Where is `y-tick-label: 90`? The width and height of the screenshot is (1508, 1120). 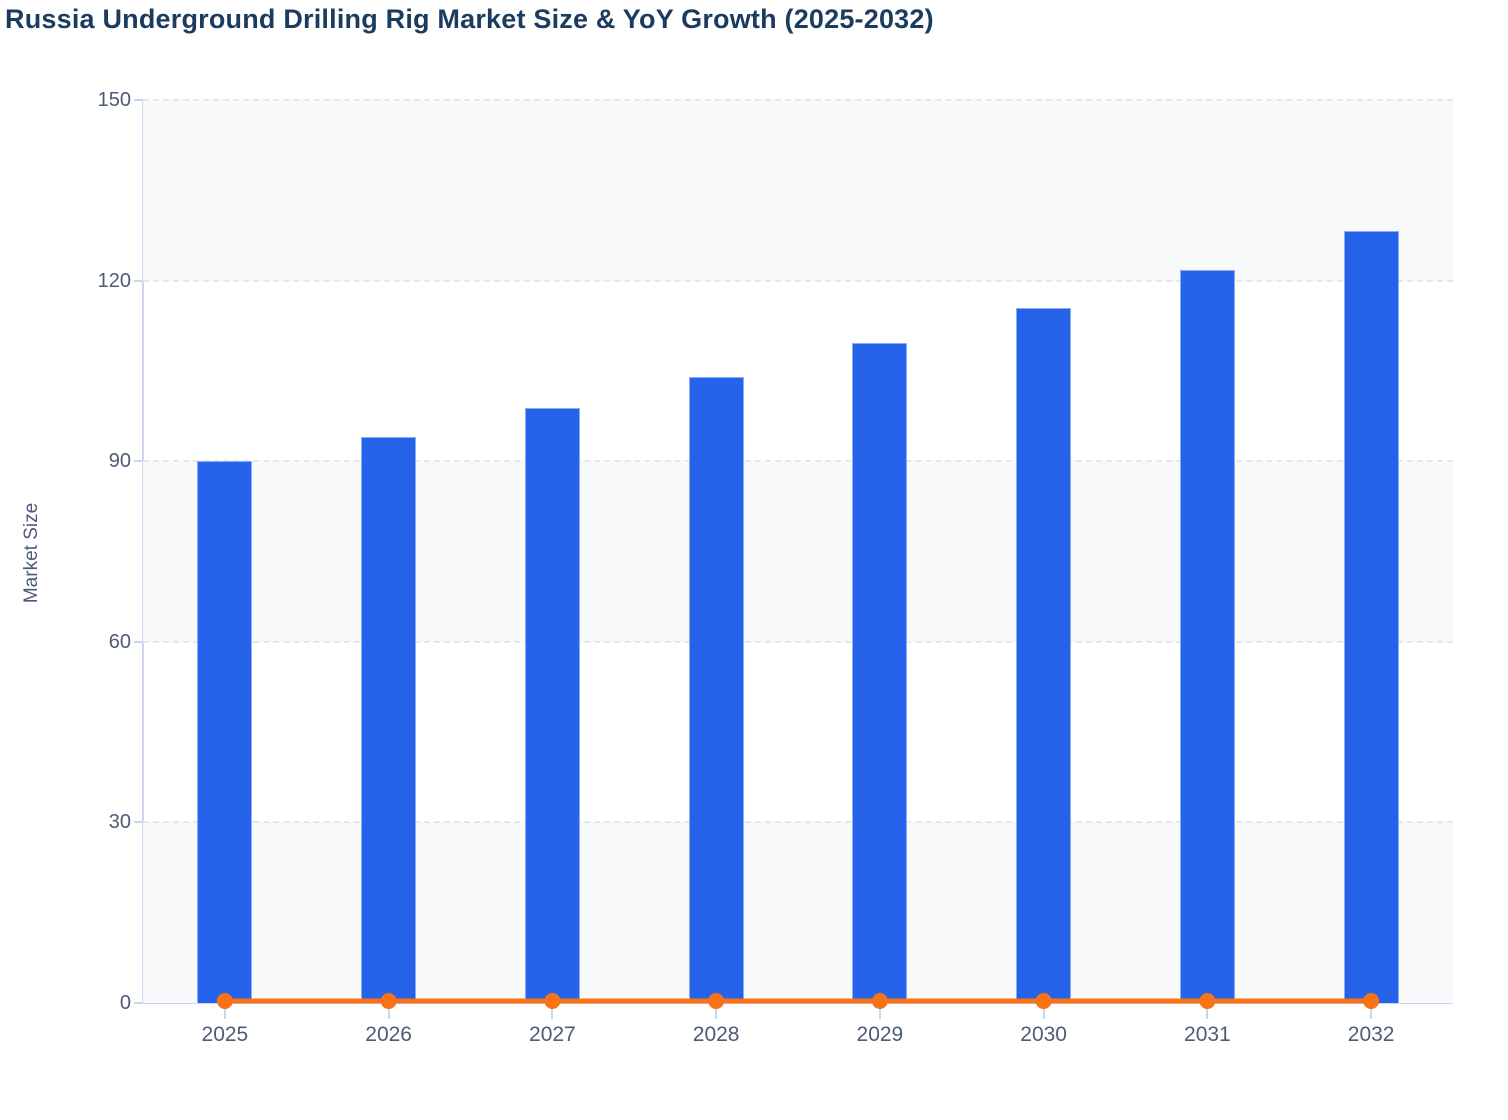 y-tick-label: 90 is located at coordinates (119, 461).